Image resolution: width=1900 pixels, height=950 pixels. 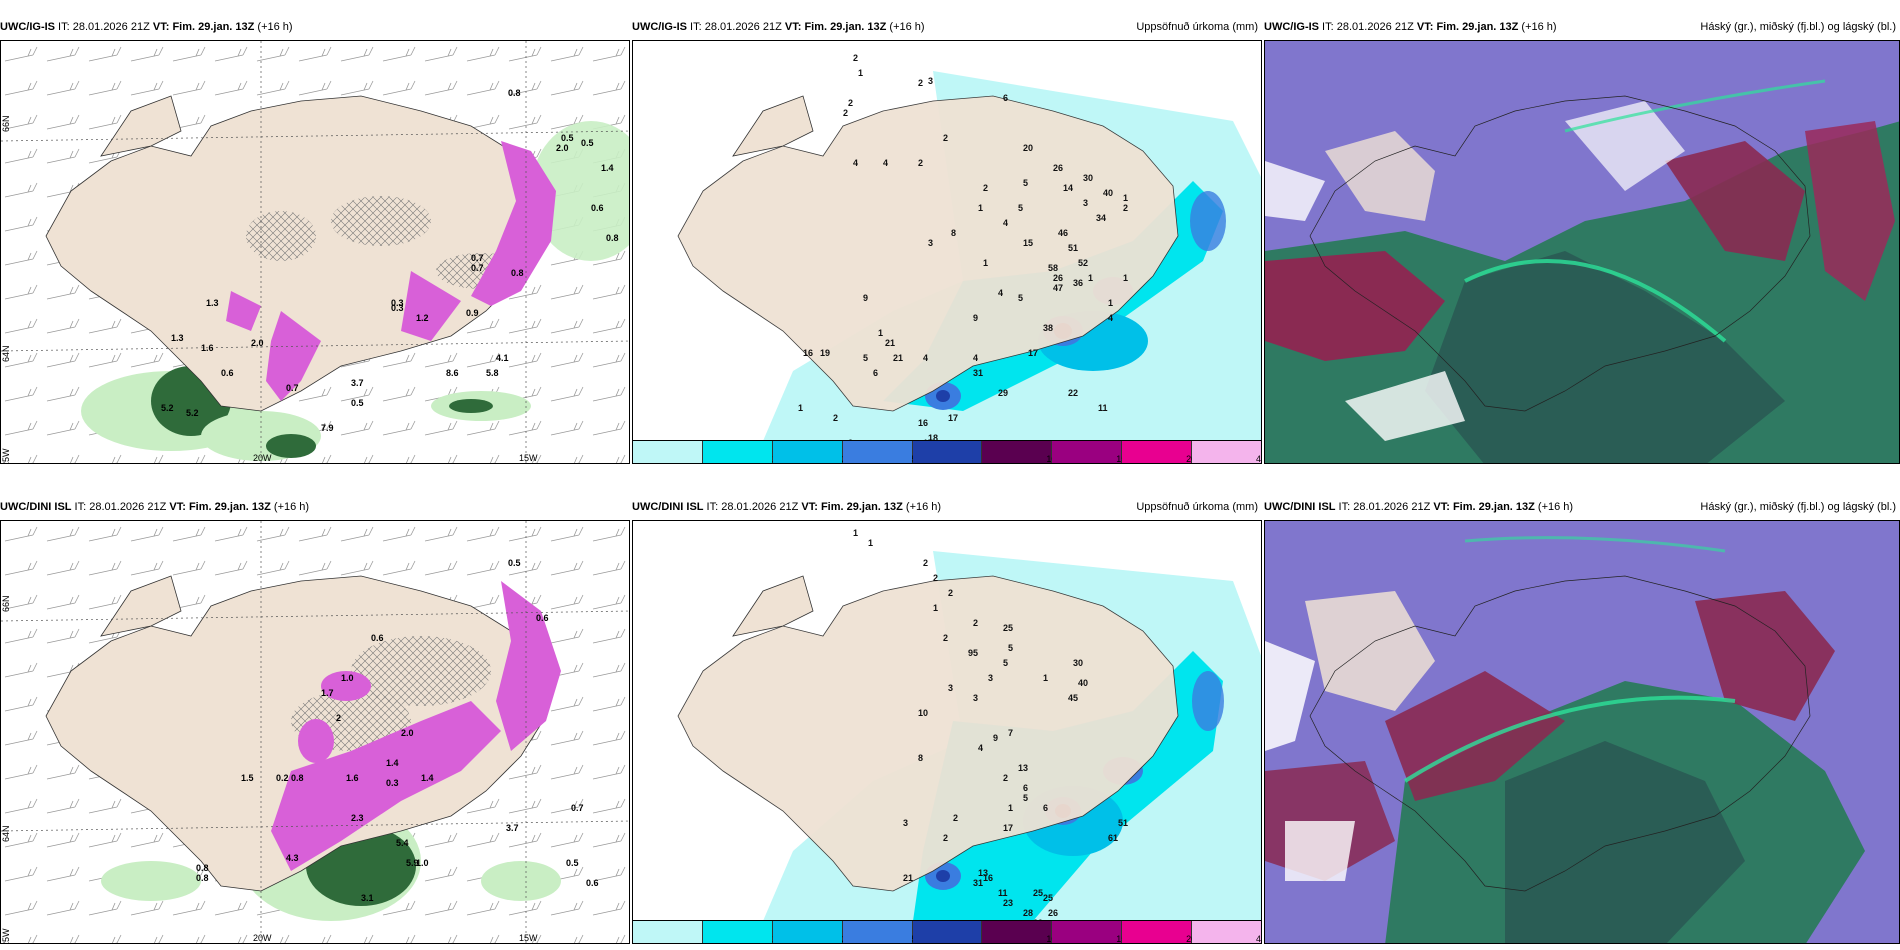 What do you see at coordinates (1058, 288) in the screenshot?
I see `value-label: 47` at bounding box center [1058, 288].